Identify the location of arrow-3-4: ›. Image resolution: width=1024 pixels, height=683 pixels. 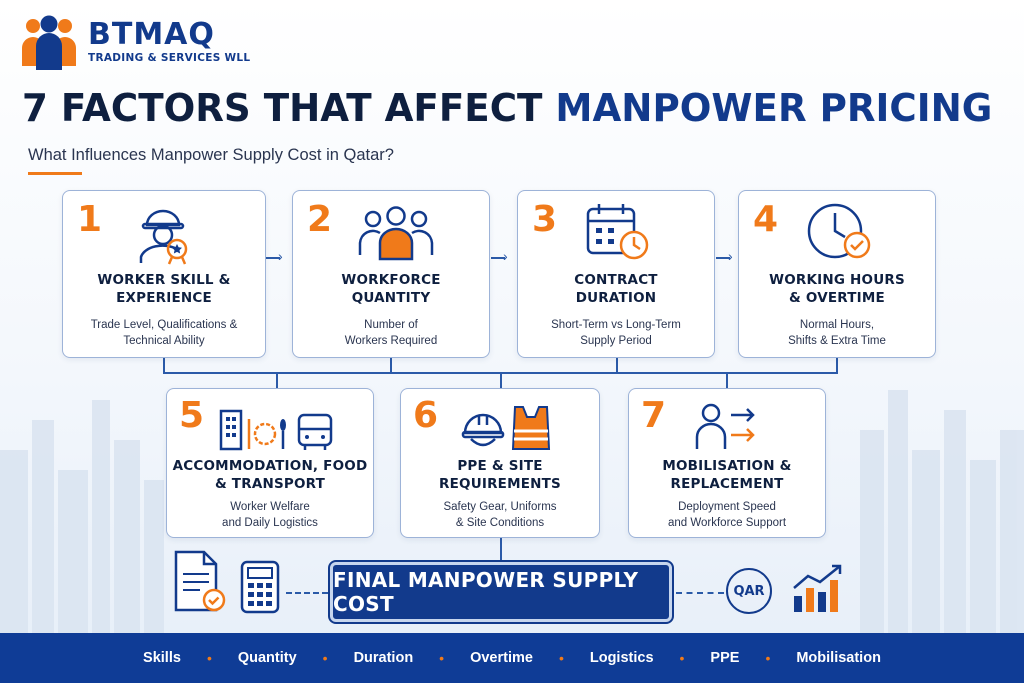
(730, 256).